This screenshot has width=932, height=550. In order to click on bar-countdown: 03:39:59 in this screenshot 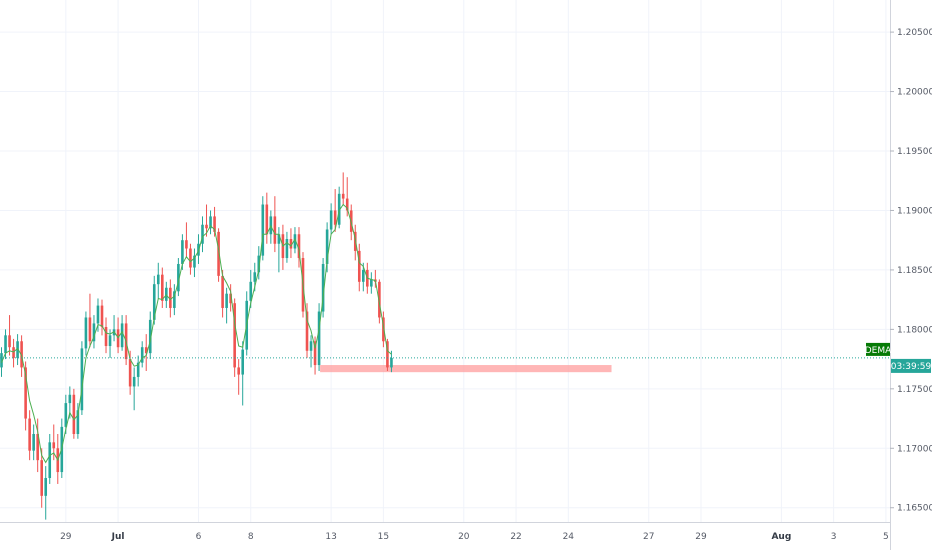, I will do `click(911, 367)`.